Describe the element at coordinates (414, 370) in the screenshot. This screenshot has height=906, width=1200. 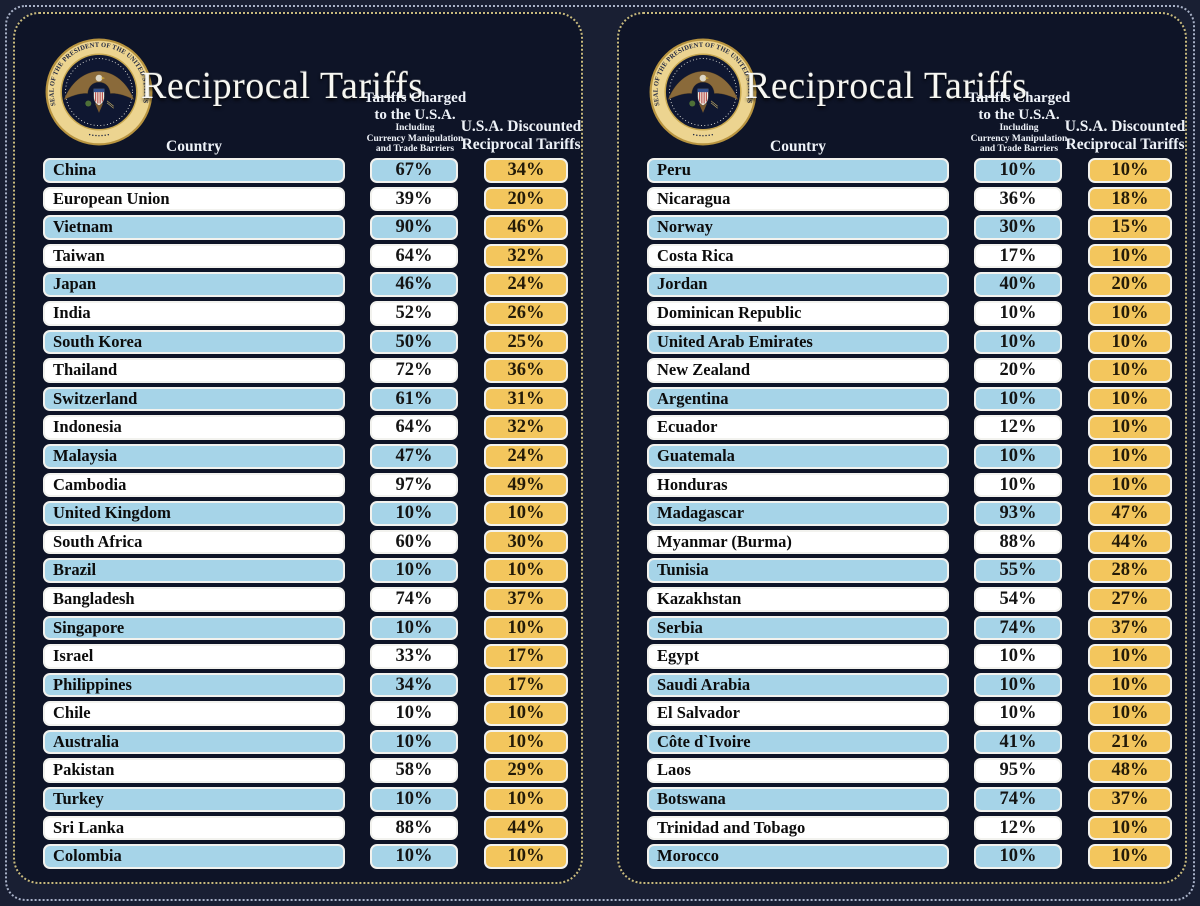
I see `charged-tariff-cell: 72%` at that location.